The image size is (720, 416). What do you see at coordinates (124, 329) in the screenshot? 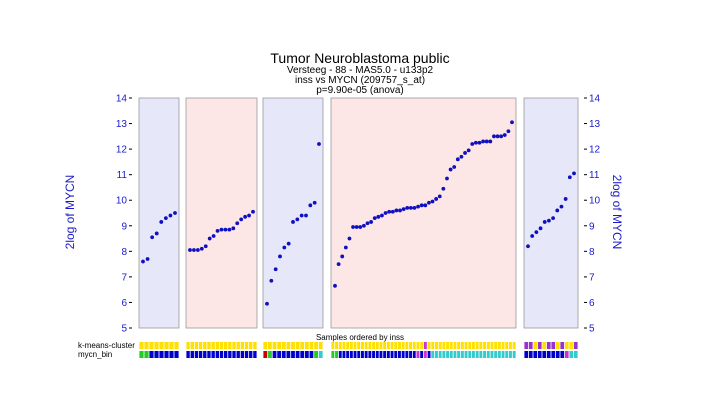
I see `y-tick-label-left: 5` at bounding box center [124, 329].